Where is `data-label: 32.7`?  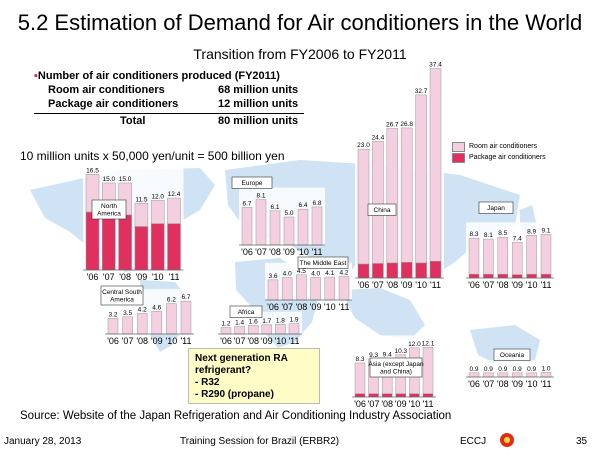 data-label: 32.7 is located at coordinates (421, 91).